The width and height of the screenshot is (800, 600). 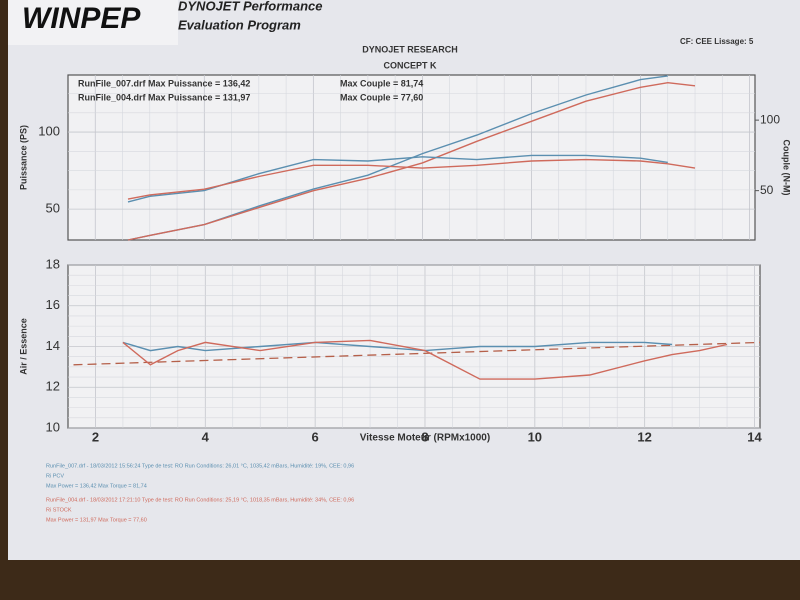 What do you see at coordinates (53, 304) in the screenshot?
I see `y-tick-label: 16` at bounding box center [53, 304].